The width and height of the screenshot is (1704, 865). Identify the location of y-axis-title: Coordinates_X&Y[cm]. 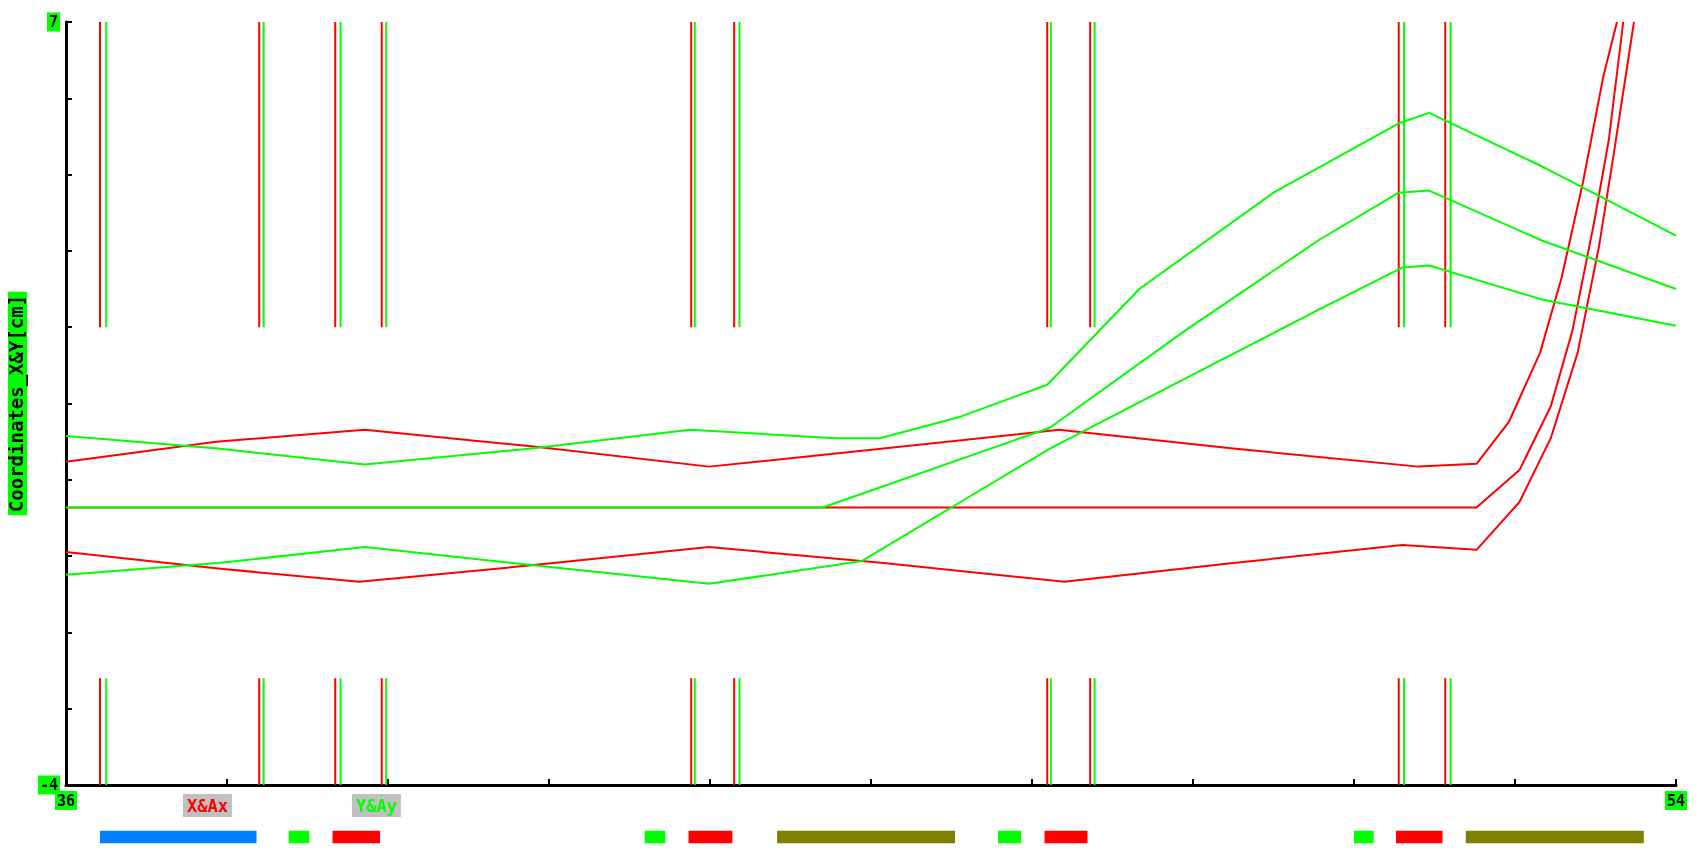
(16, 403).